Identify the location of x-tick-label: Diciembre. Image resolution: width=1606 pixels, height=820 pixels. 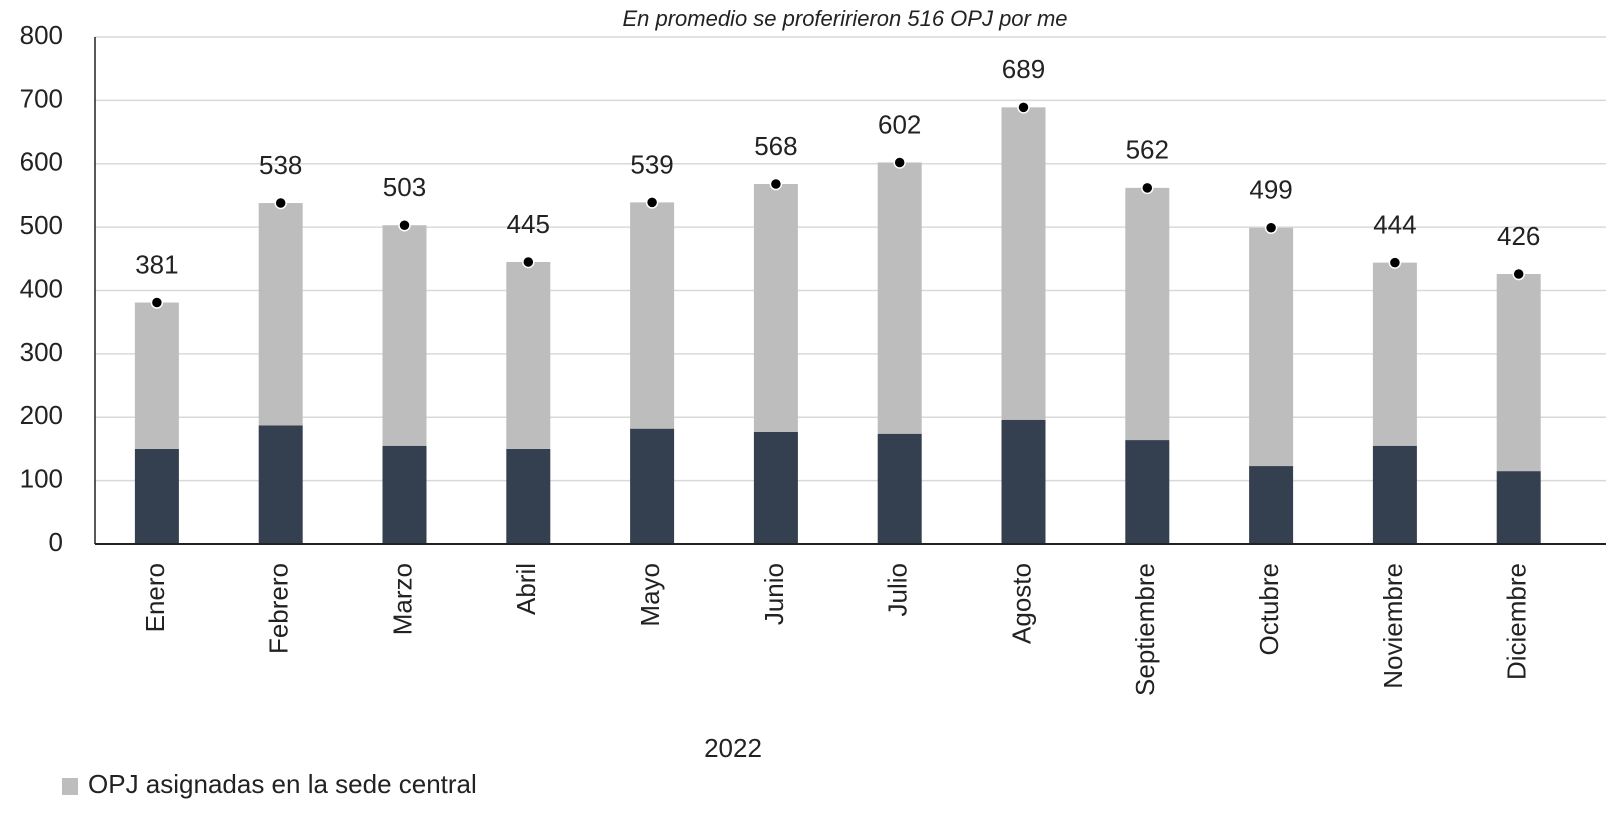
(1517, 621).